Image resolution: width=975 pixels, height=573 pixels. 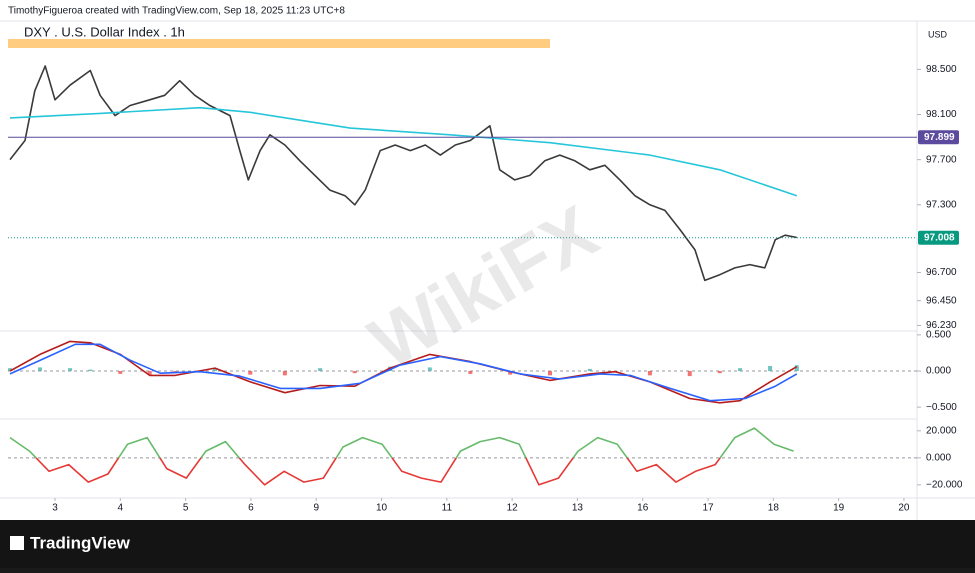 What do you see at coordinates (80, 542) in the screenshot?
I see `logo-text: TradingView` at bounding box center [80, 542].